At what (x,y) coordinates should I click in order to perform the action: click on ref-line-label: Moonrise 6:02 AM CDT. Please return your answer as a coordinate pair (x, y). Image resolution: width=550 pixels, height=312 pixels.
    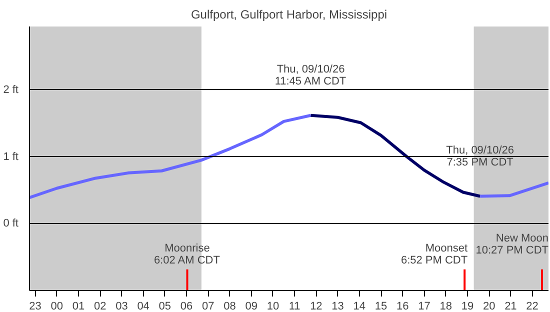
    Looking at the image, I should click on (187, 254).